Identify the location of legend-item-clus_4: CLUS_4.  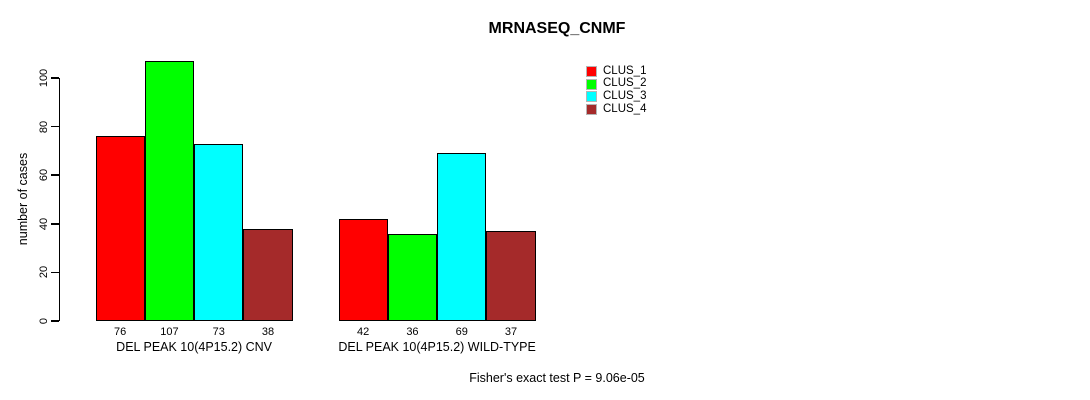
(616, 109).